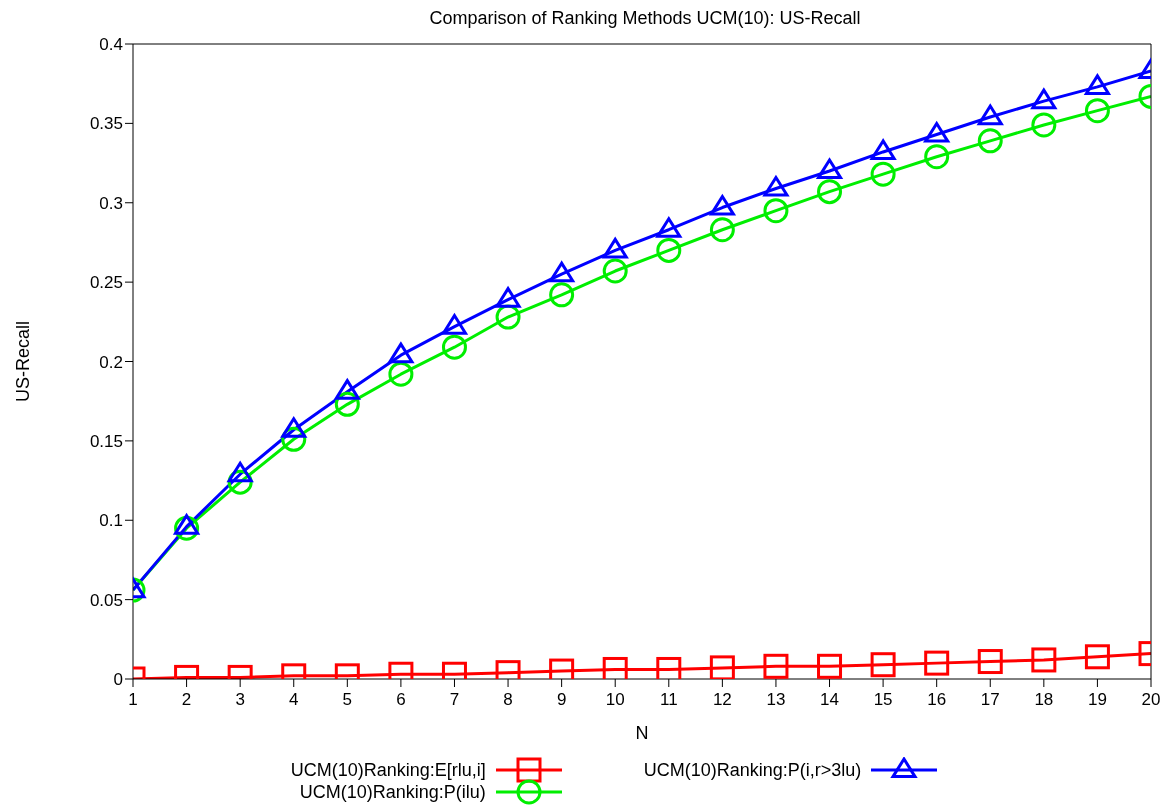 This screenshot has height=812, width=1170. What do you see at coordinates (388, 770) in the screenshot?
I see `legend-label: UCM(10)Ranking:E[rlu,i]` at bounding box center [388, 770].